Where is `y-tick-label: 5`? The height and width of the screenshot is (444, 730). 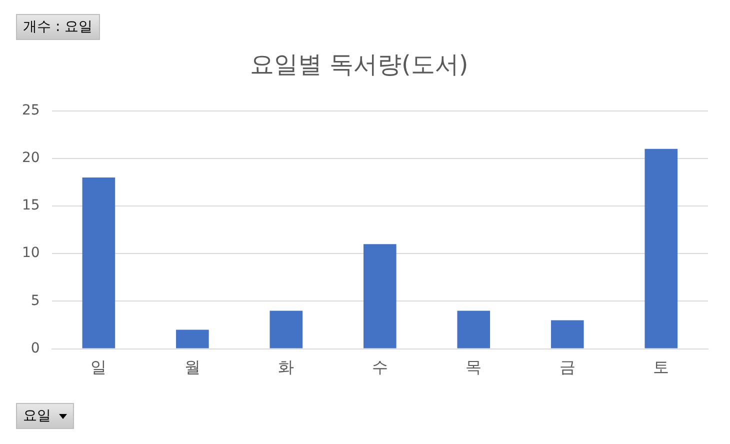
y-tick-label: 5 is located at coordinates (35, 300).